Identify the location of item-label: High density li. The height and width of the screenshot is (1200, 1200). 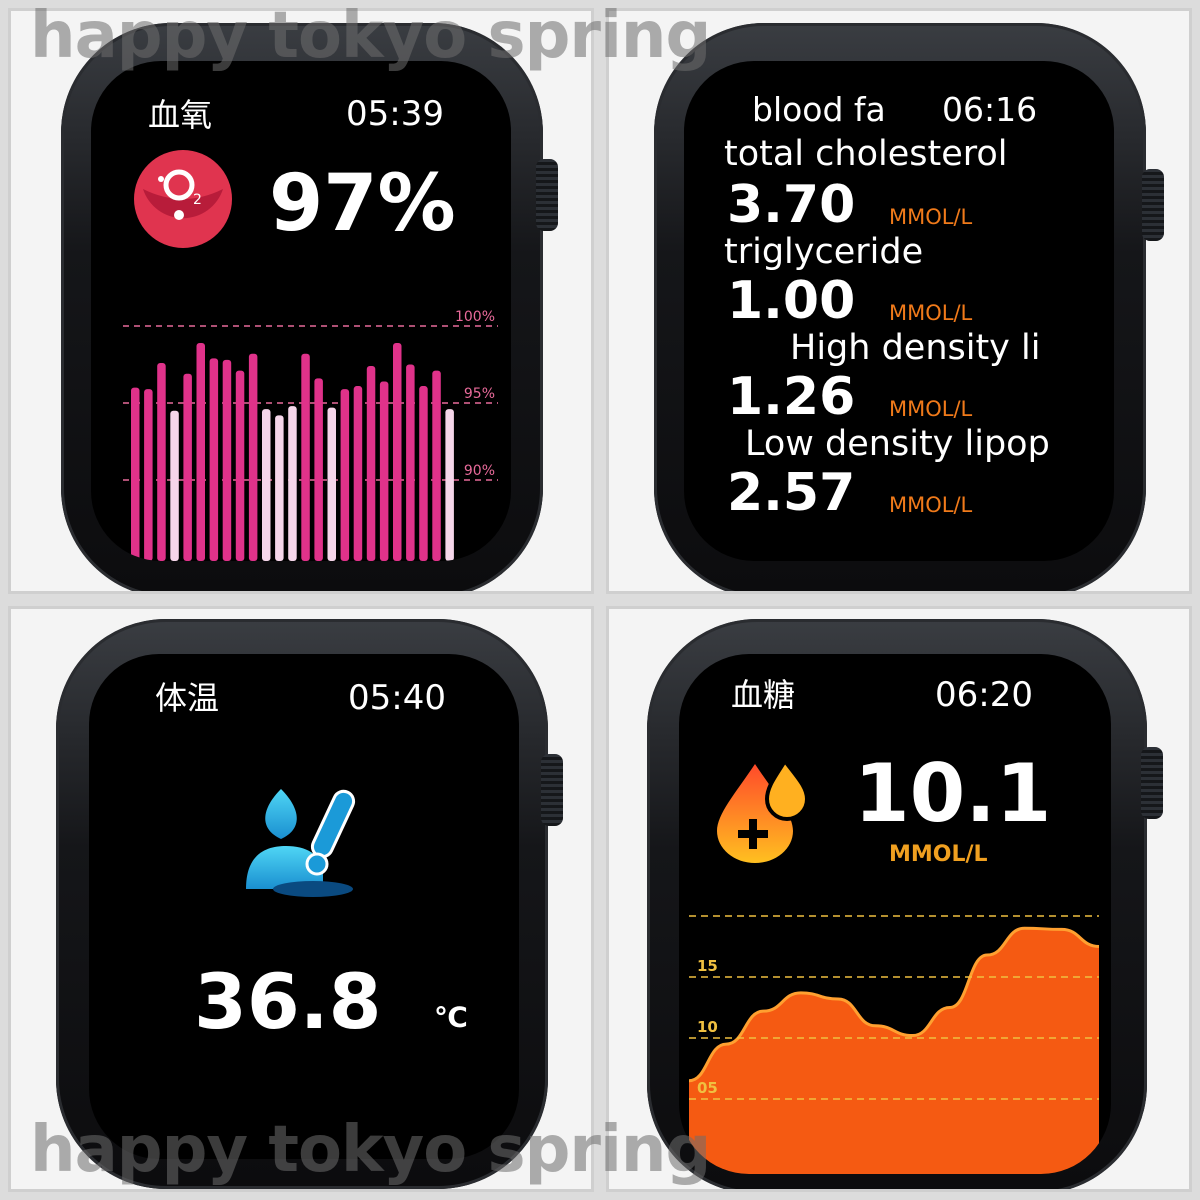
(915, 348).